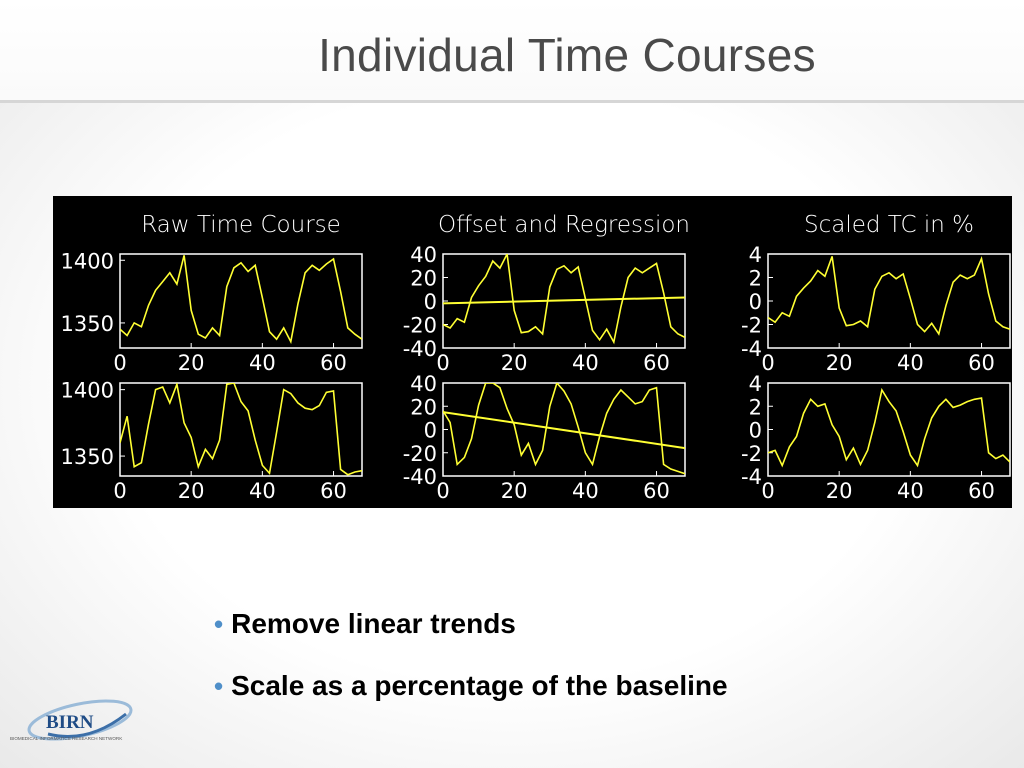 Image resolution: width=1024 pixels, height=768 pixels. What do you see at coordinates (479, 685) in the screenshot?
I see `bullet-text: Scale as a percentage of the baseline` at bounding box center [479, 685].